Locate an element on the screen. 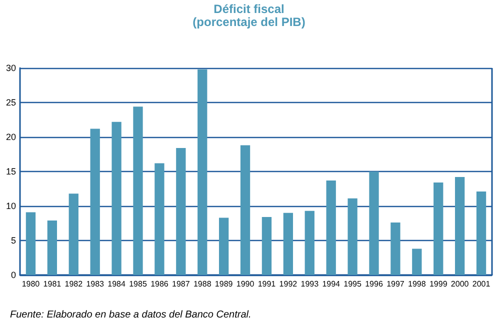 This screenshot has height=324, width=498. x-tick-label: 1993 is located at coordinates (310, 284).